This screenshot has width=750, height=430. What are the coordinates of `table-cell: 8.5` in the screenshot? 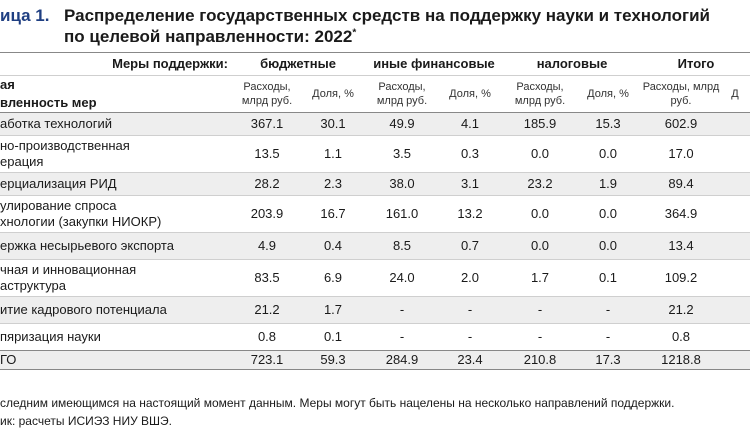 It's located at (402, 245).